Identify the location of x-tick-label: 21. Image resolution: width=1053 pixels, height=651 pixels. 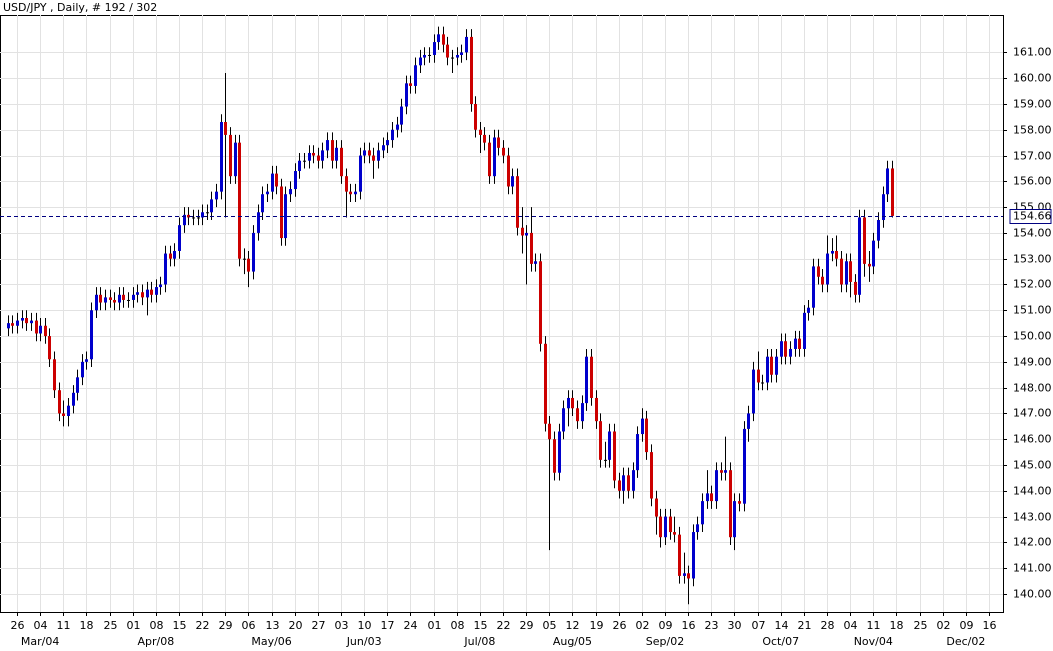
(805, 625).